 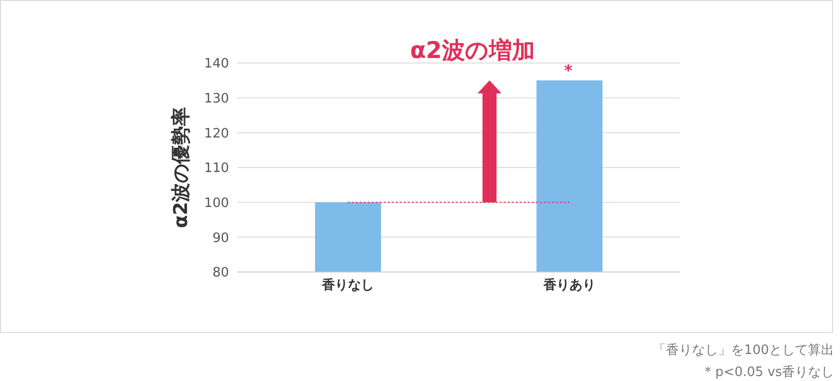 What do you see at coordinates (216, 168) in the screenshot?
I see `y-tick-label: 110` at bounding box center [216, 168].